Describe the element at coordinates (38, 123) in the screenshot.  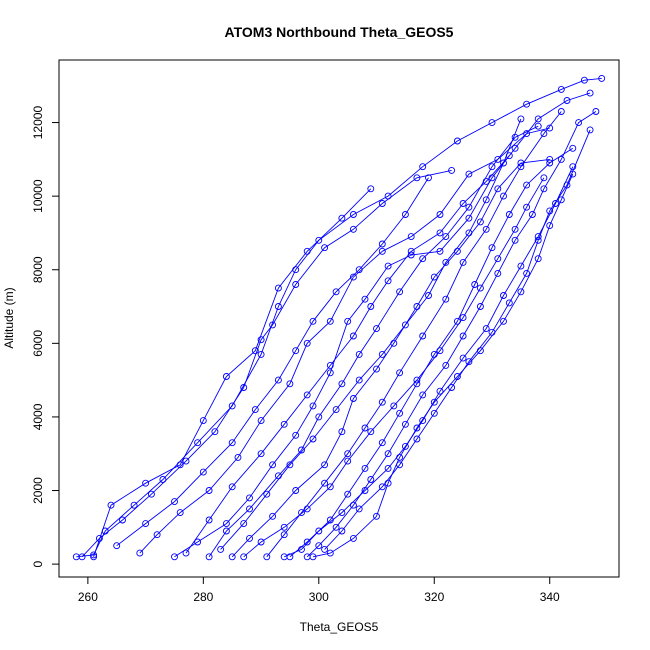
I see `y-tick-label: 12000` at that location.